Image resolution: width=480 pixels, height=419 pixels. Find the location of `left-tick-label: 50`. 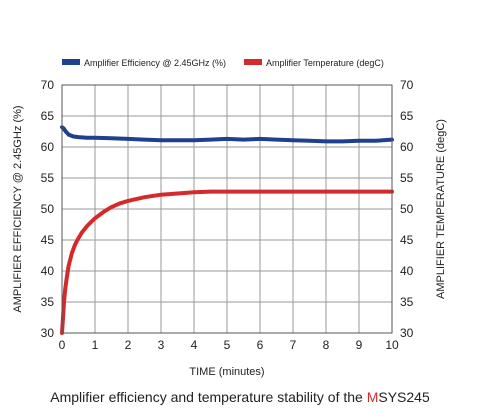

left-tick-label: 50 is located at coordinates (48, 209).